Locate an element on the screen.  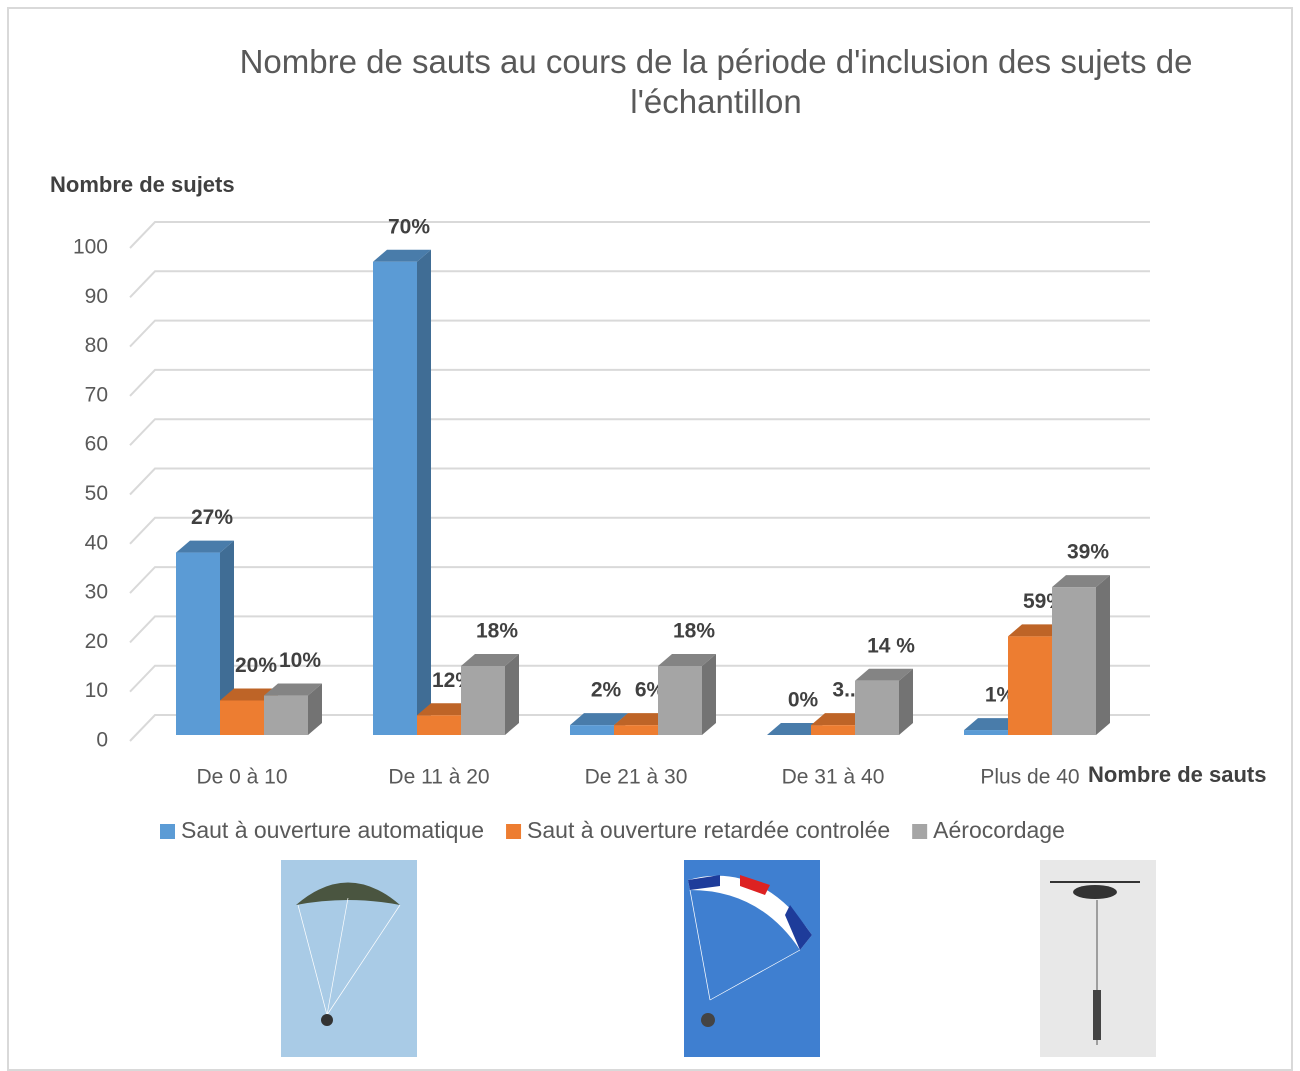
y-tick-label: 70 is located at coordinates (96, 394).